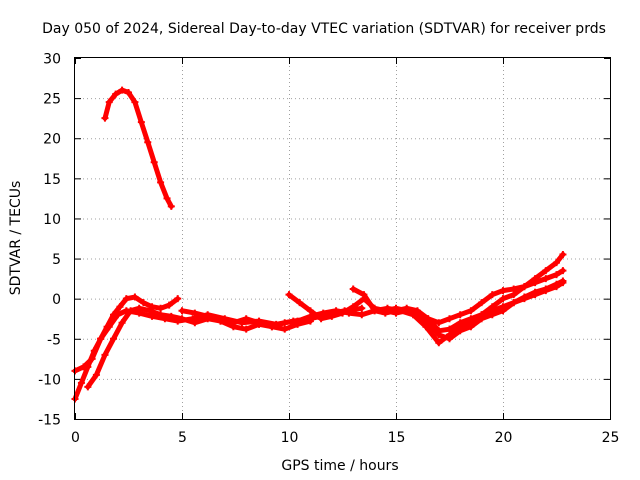 This screenshot has width=640, height=480. Describe the element at coordinates (49, 421) in the screenshot. I see `y-tick-label: -15` at that location.